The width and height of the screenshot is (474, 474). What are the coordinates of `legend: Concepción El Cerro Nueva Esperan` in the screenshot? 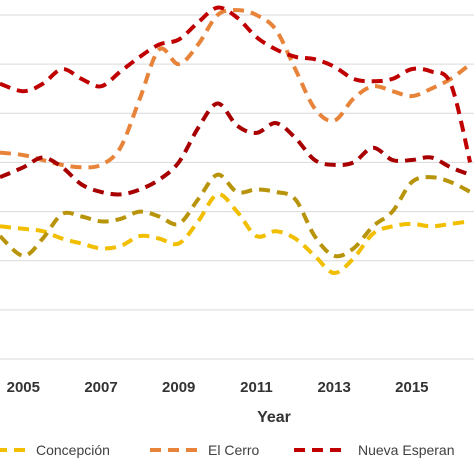 It's located at (227, 450).